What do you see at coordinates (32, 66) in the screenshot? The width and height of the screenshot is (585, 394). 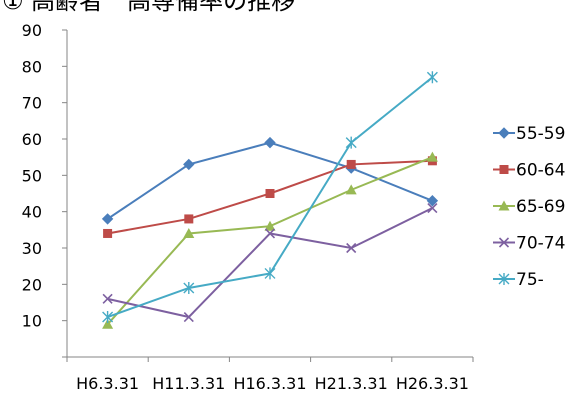 I see `y-tick-label: 80` at bounding box center [32, 66].